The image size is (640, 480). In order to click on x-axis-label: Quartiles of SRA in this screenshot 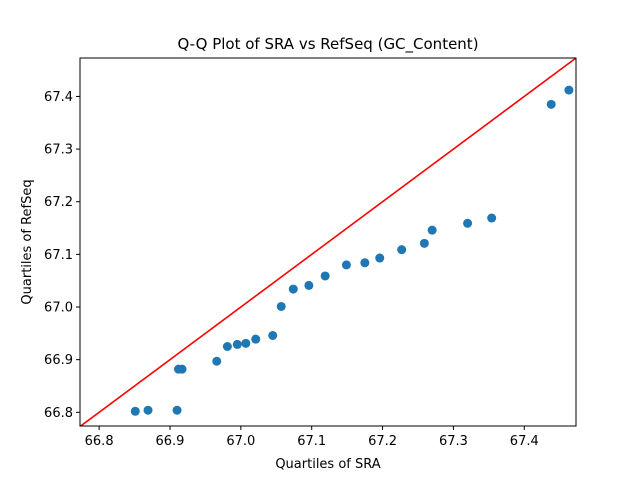, I will do `click(327, 464)`.